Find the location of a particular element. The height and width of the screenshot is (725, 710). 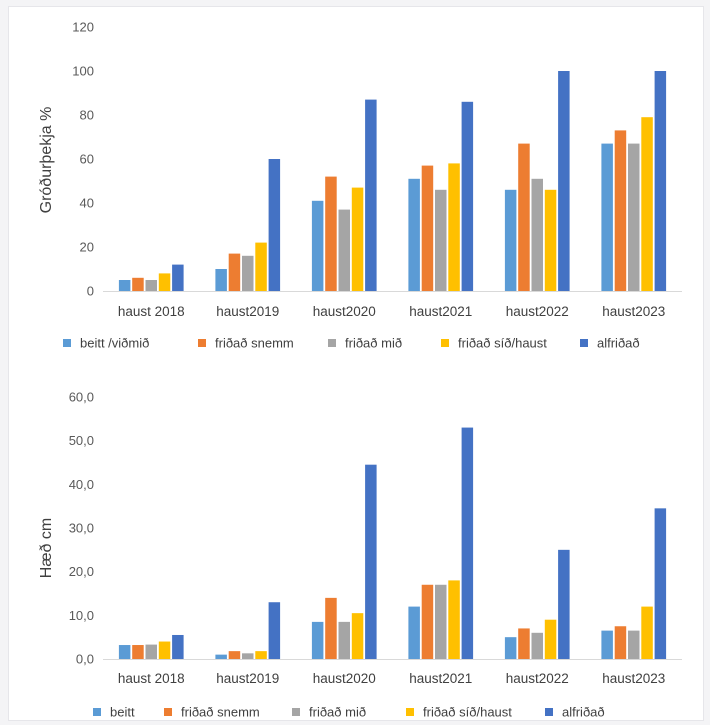

y-tick-label: 100 is located at coordinates (83, 71).